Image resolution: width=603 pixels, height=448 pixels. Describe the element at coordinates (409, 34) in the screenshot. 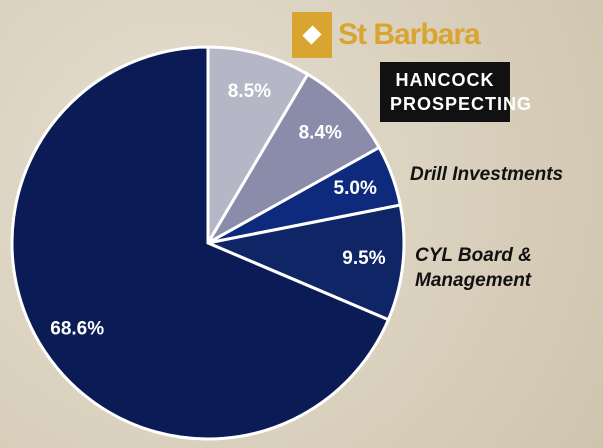

I see `legend-label: St Barbara` at that location.